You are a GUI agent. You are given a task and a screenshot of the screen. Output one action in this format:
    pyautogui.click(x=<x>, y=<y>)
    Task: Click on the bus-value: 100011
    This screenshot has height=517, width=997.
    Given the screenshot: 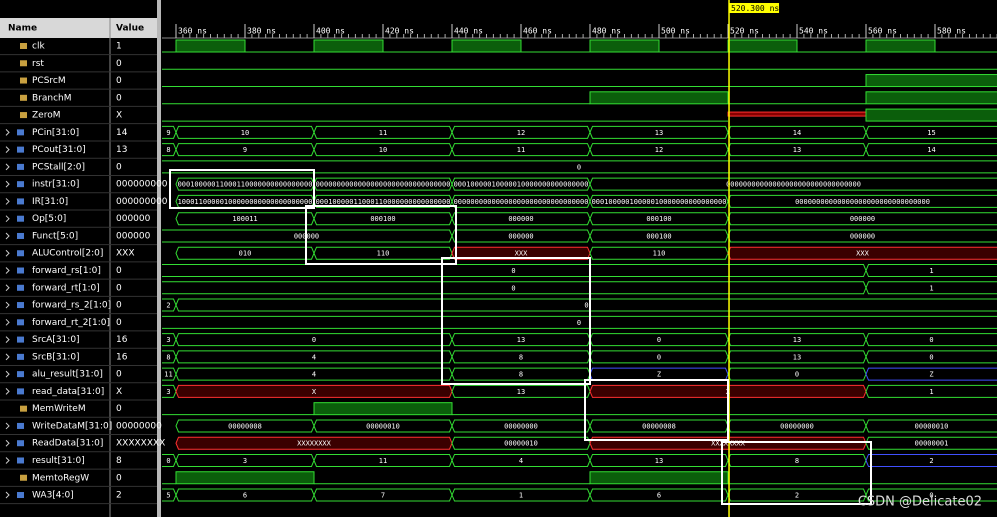 What is the action you would take?
    pyautogui.click(x=244, y=219)
    